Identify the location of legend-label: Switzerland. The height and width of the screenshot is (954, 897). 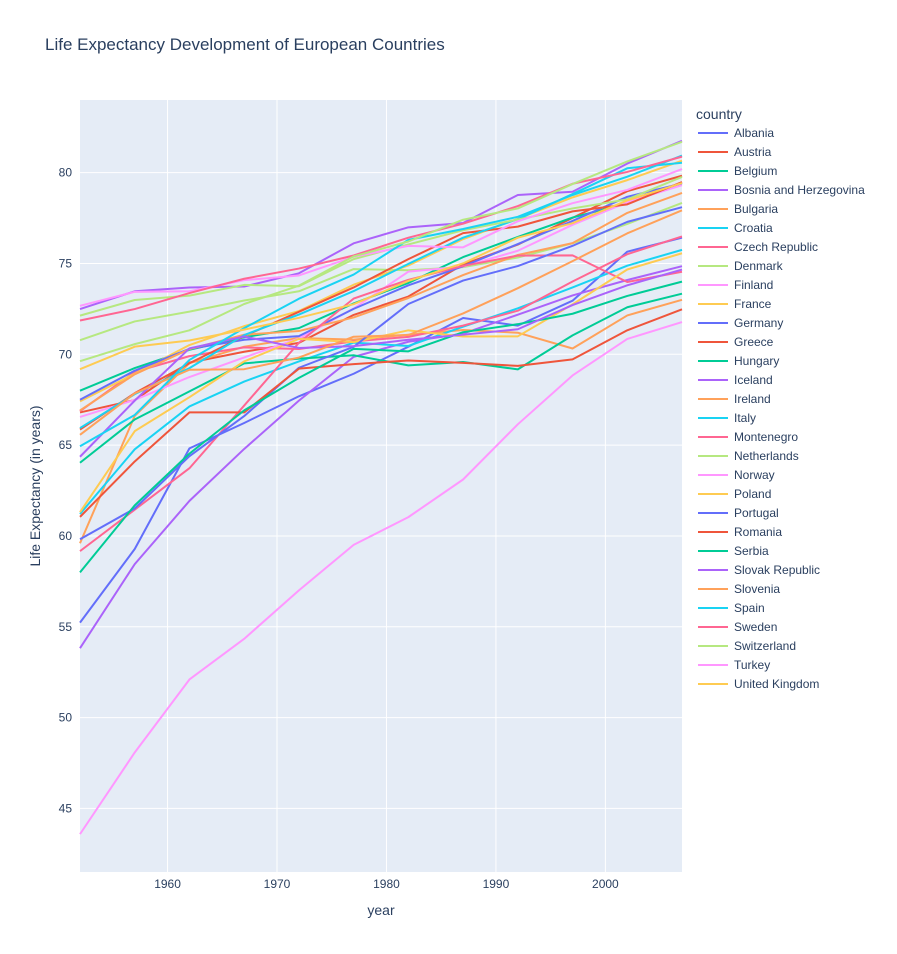
(765, 646).